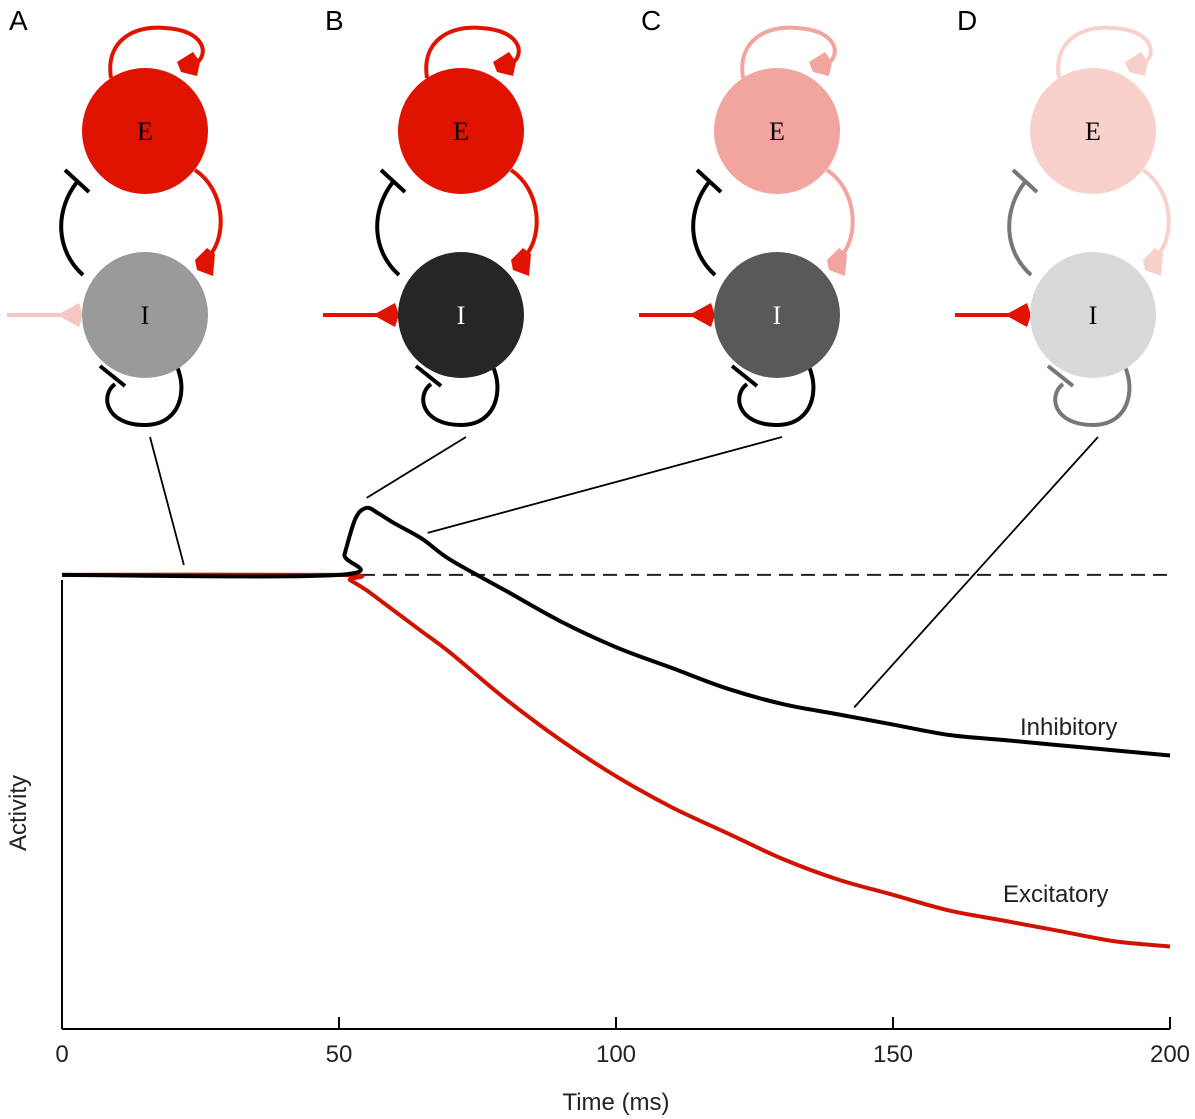 The image size is (1195, 1119). Describe the element at coordinates (1055, 894) in the screenshot. I see `series-label-excitatory: Excitatory` at that location.